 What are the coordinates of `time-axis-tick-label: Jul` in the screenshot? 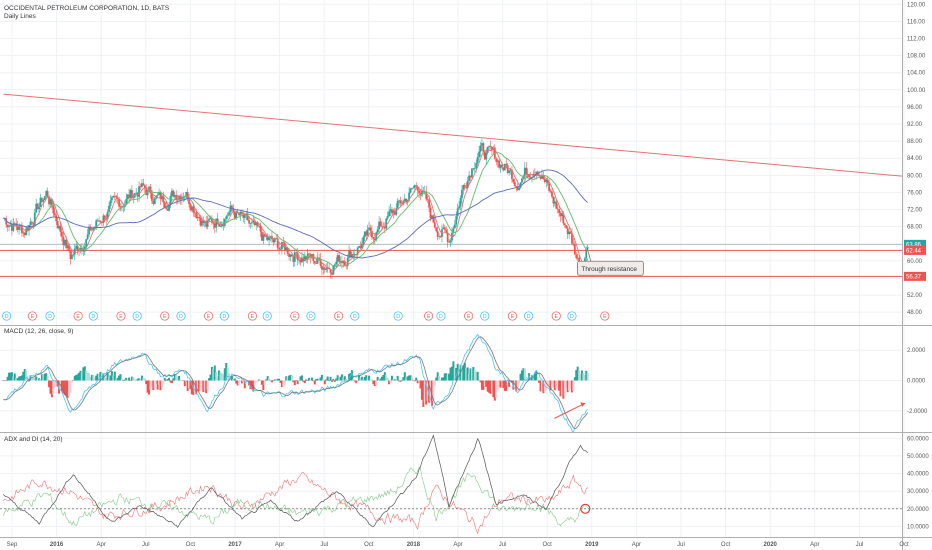 It's located at (860, 545).